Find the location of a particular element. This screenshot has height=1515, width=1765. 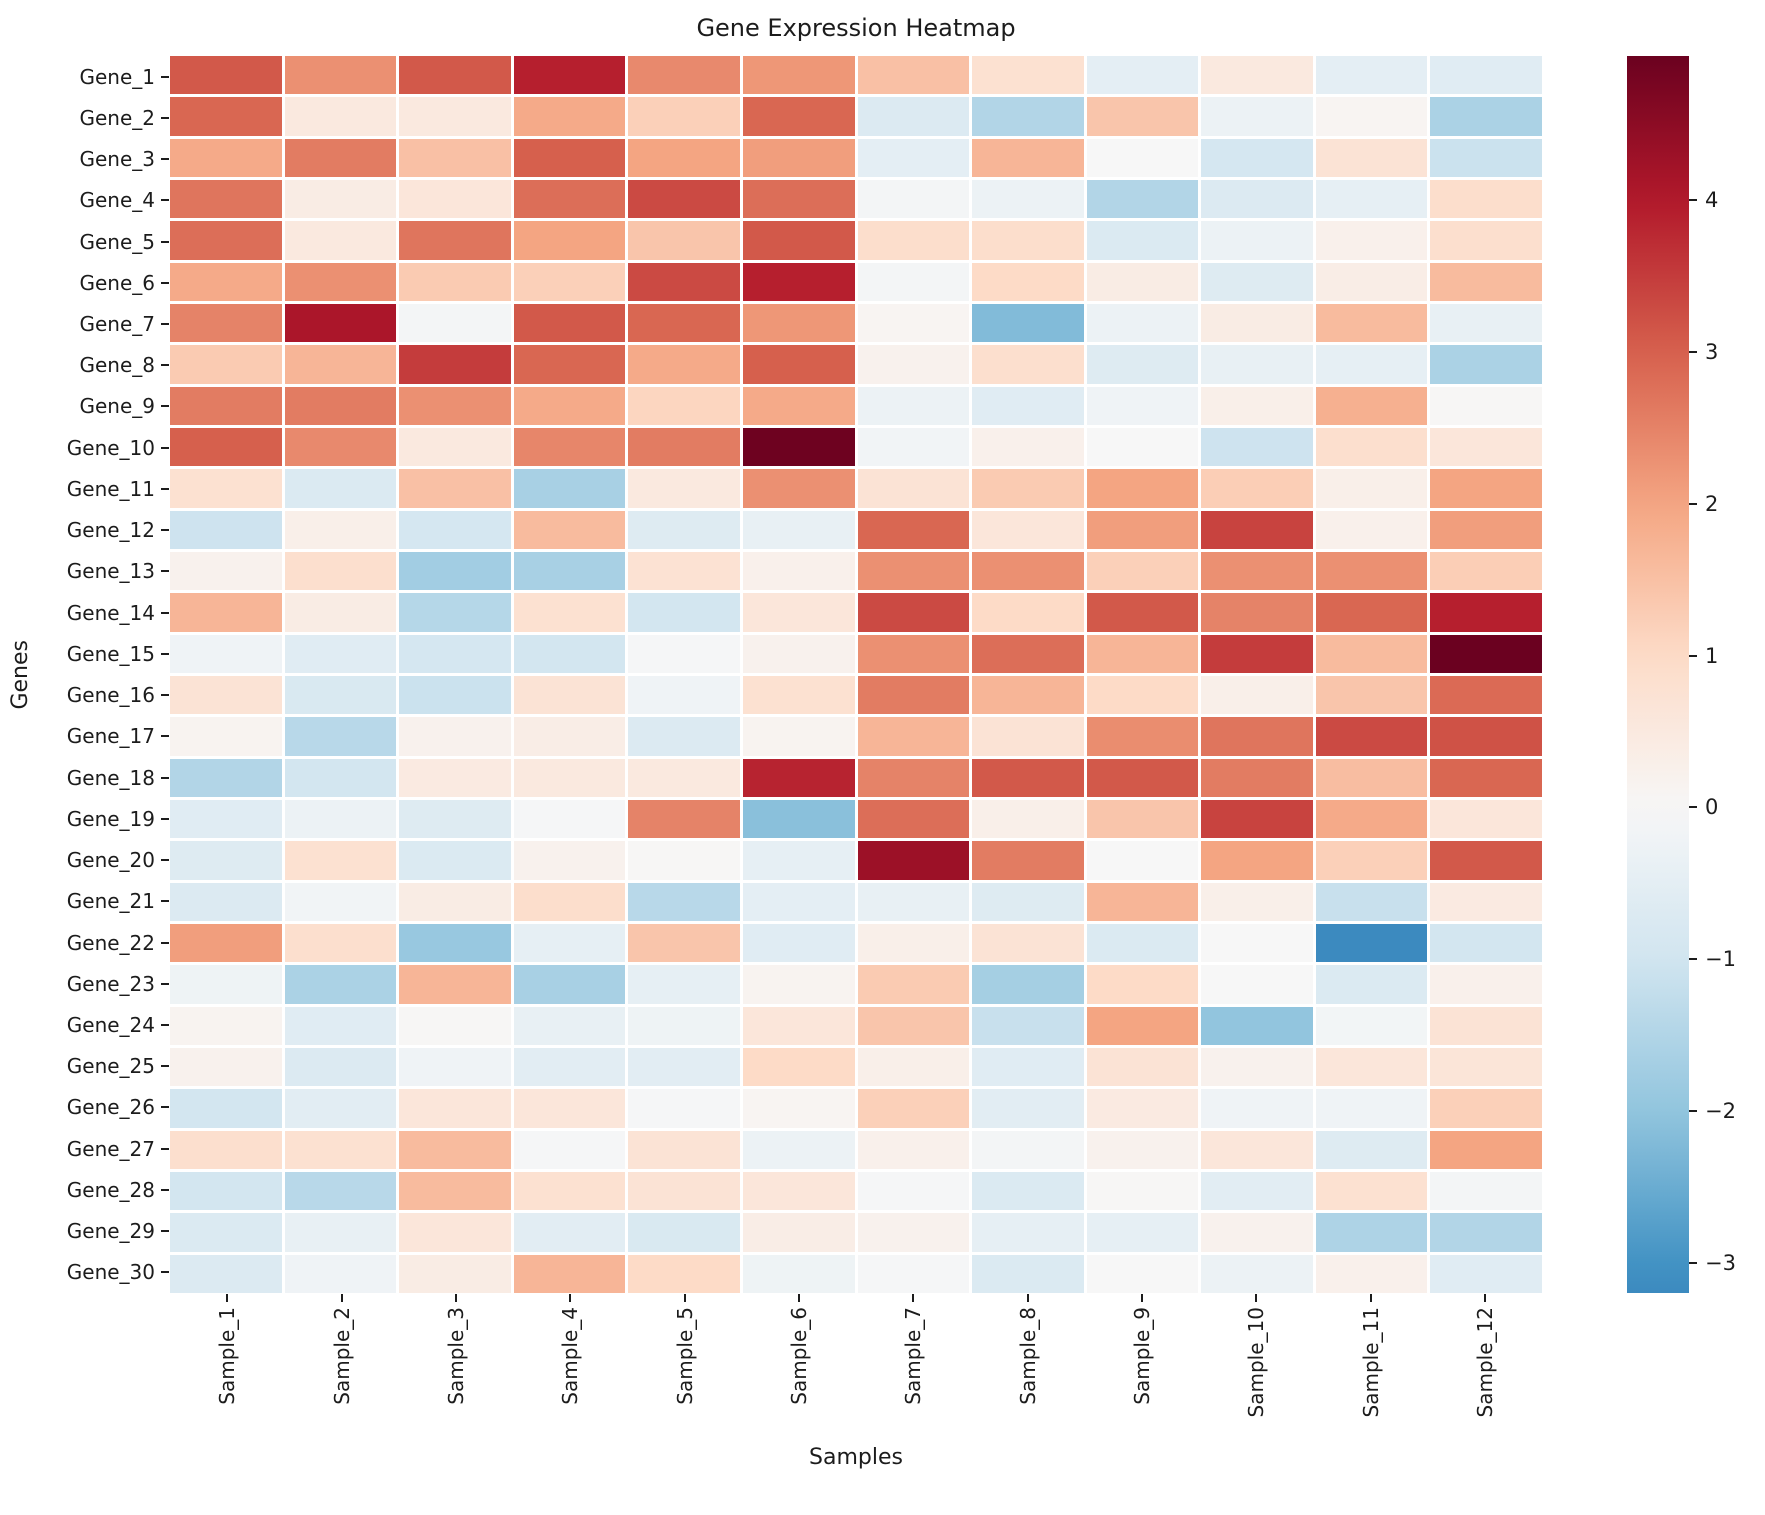

x-tick-label: Sample_4 is located at coordinates (570, 1356).